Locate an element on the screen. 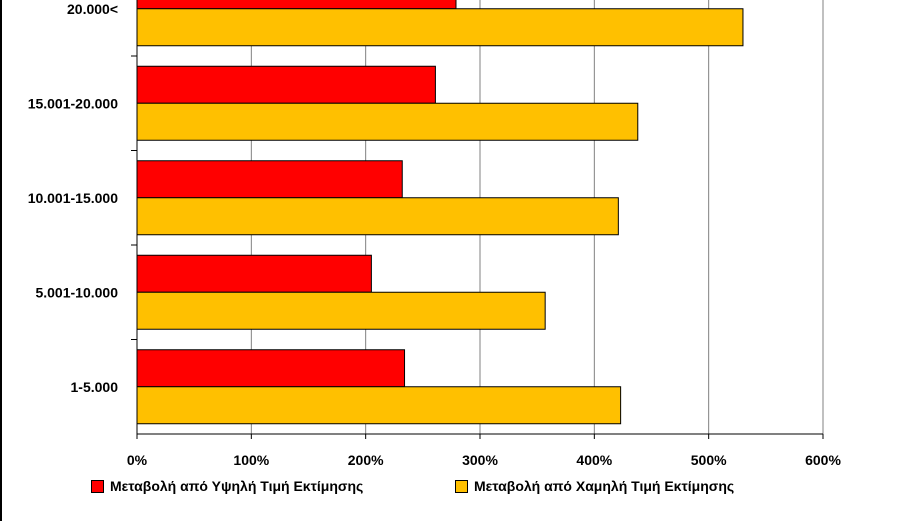 This screenshot has height=521, width=910. y-tick-label: 1-5.000 is located at coordinates (95, 387).